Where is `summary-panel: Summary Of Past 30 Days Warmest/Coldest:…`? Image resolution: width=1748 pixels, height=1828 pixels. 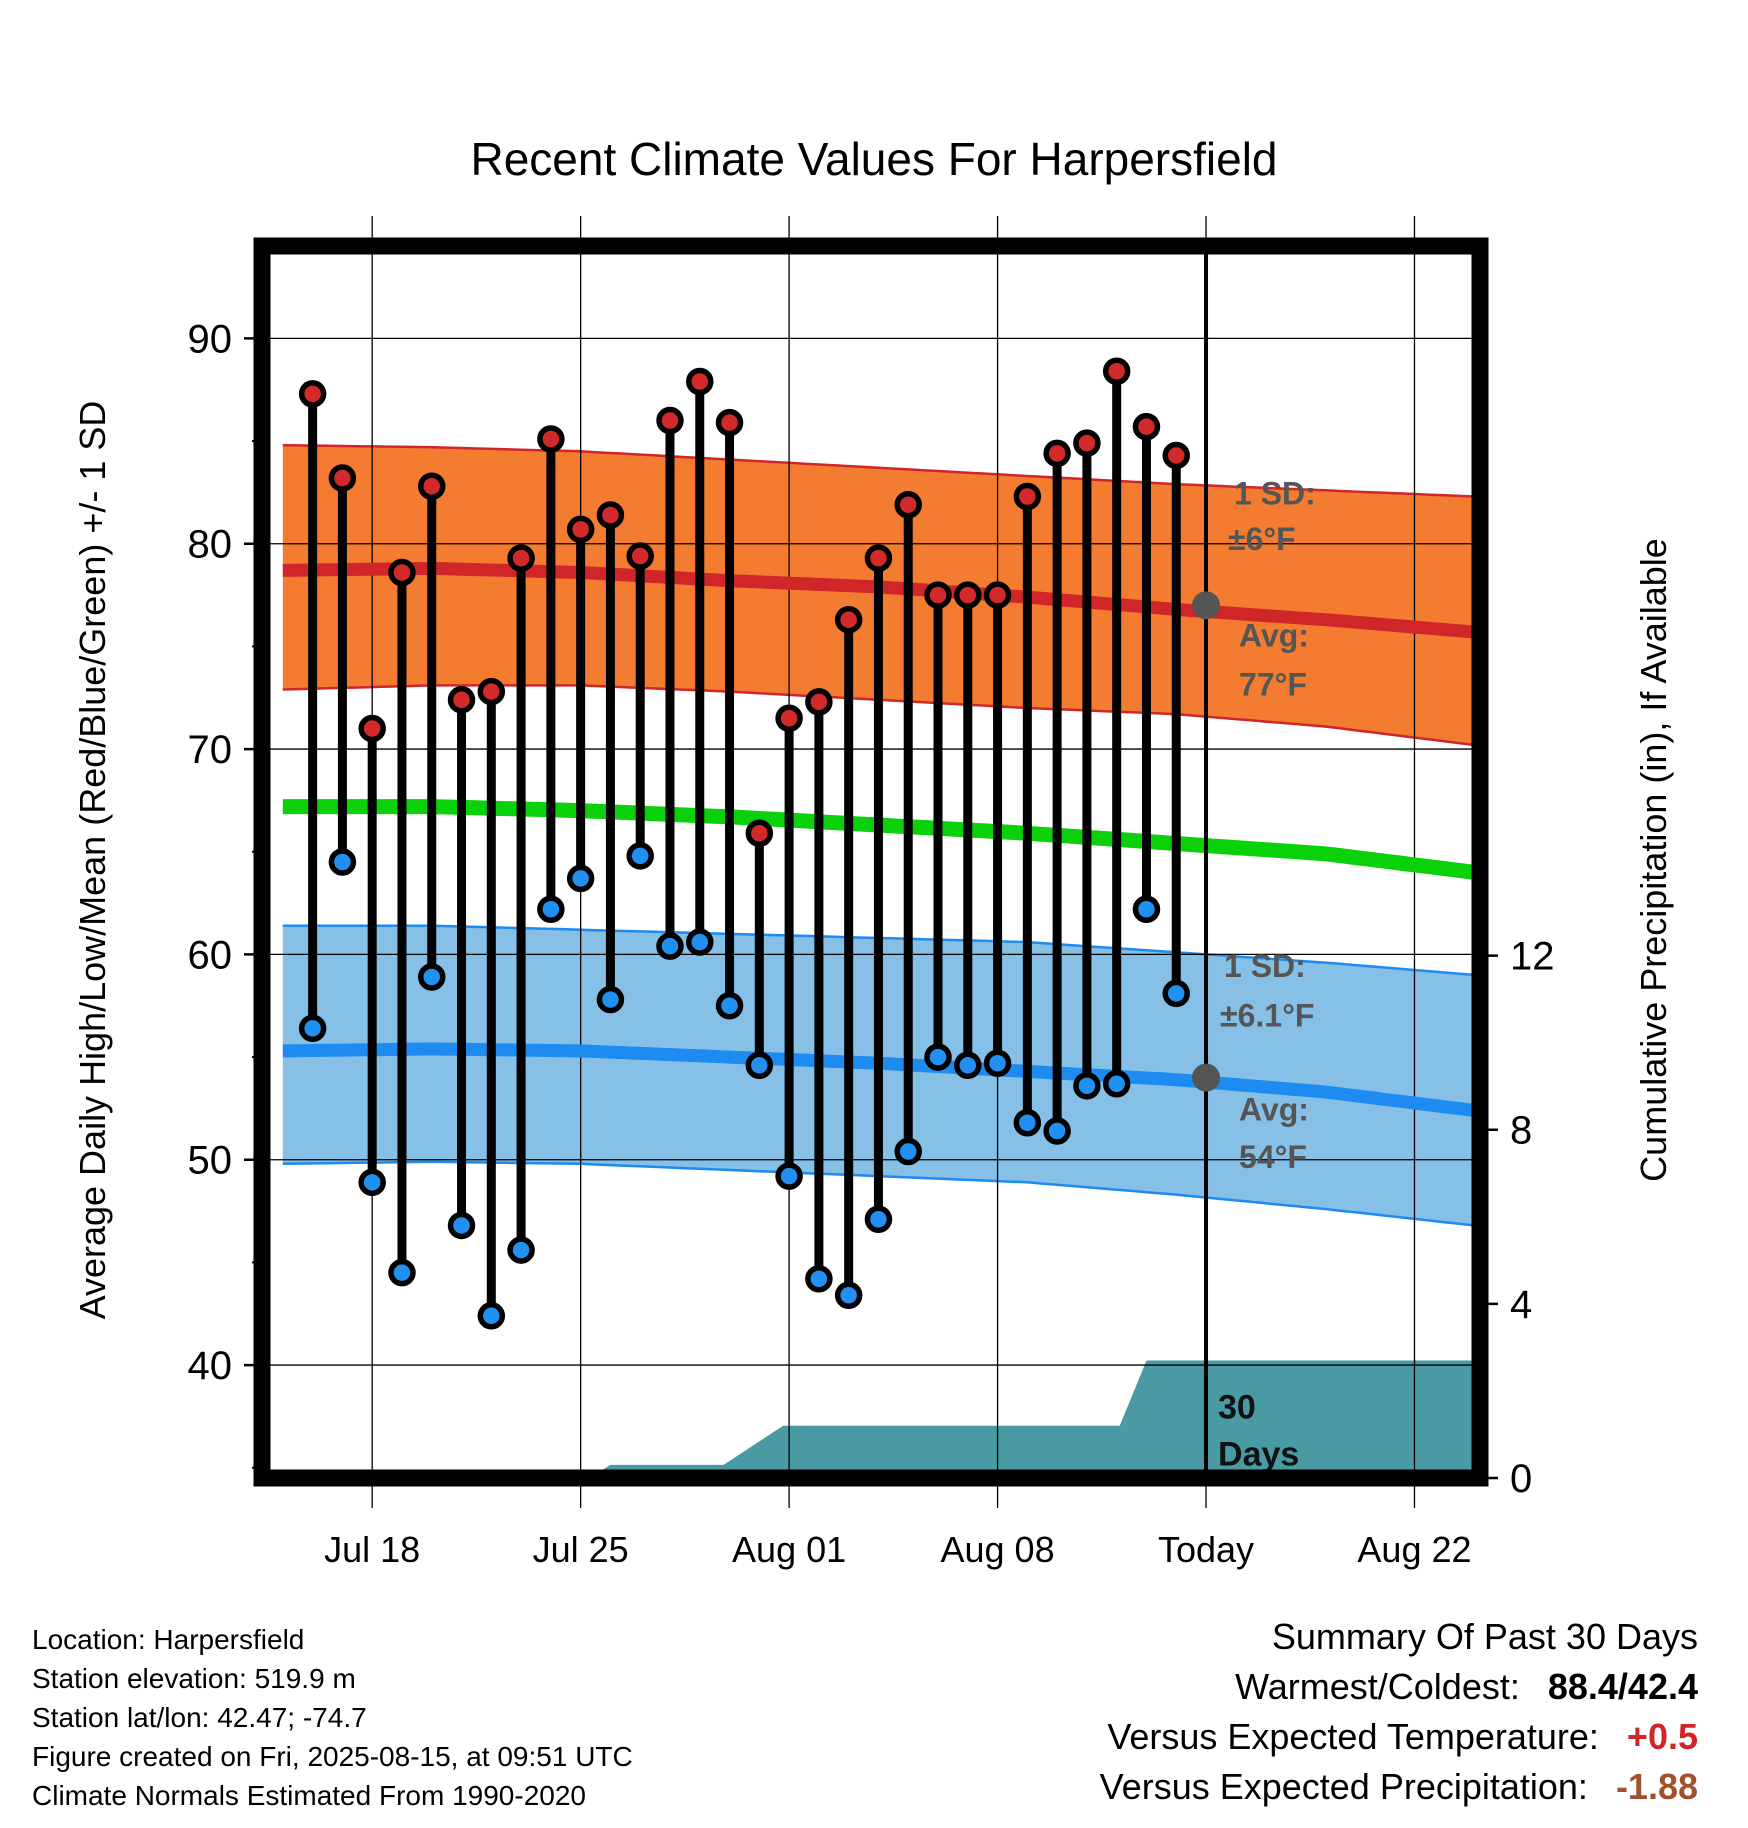
summary-panel: Summary Of Past 30 Days Warmest/Coldest:… is located at coordinates (1399, 1712).